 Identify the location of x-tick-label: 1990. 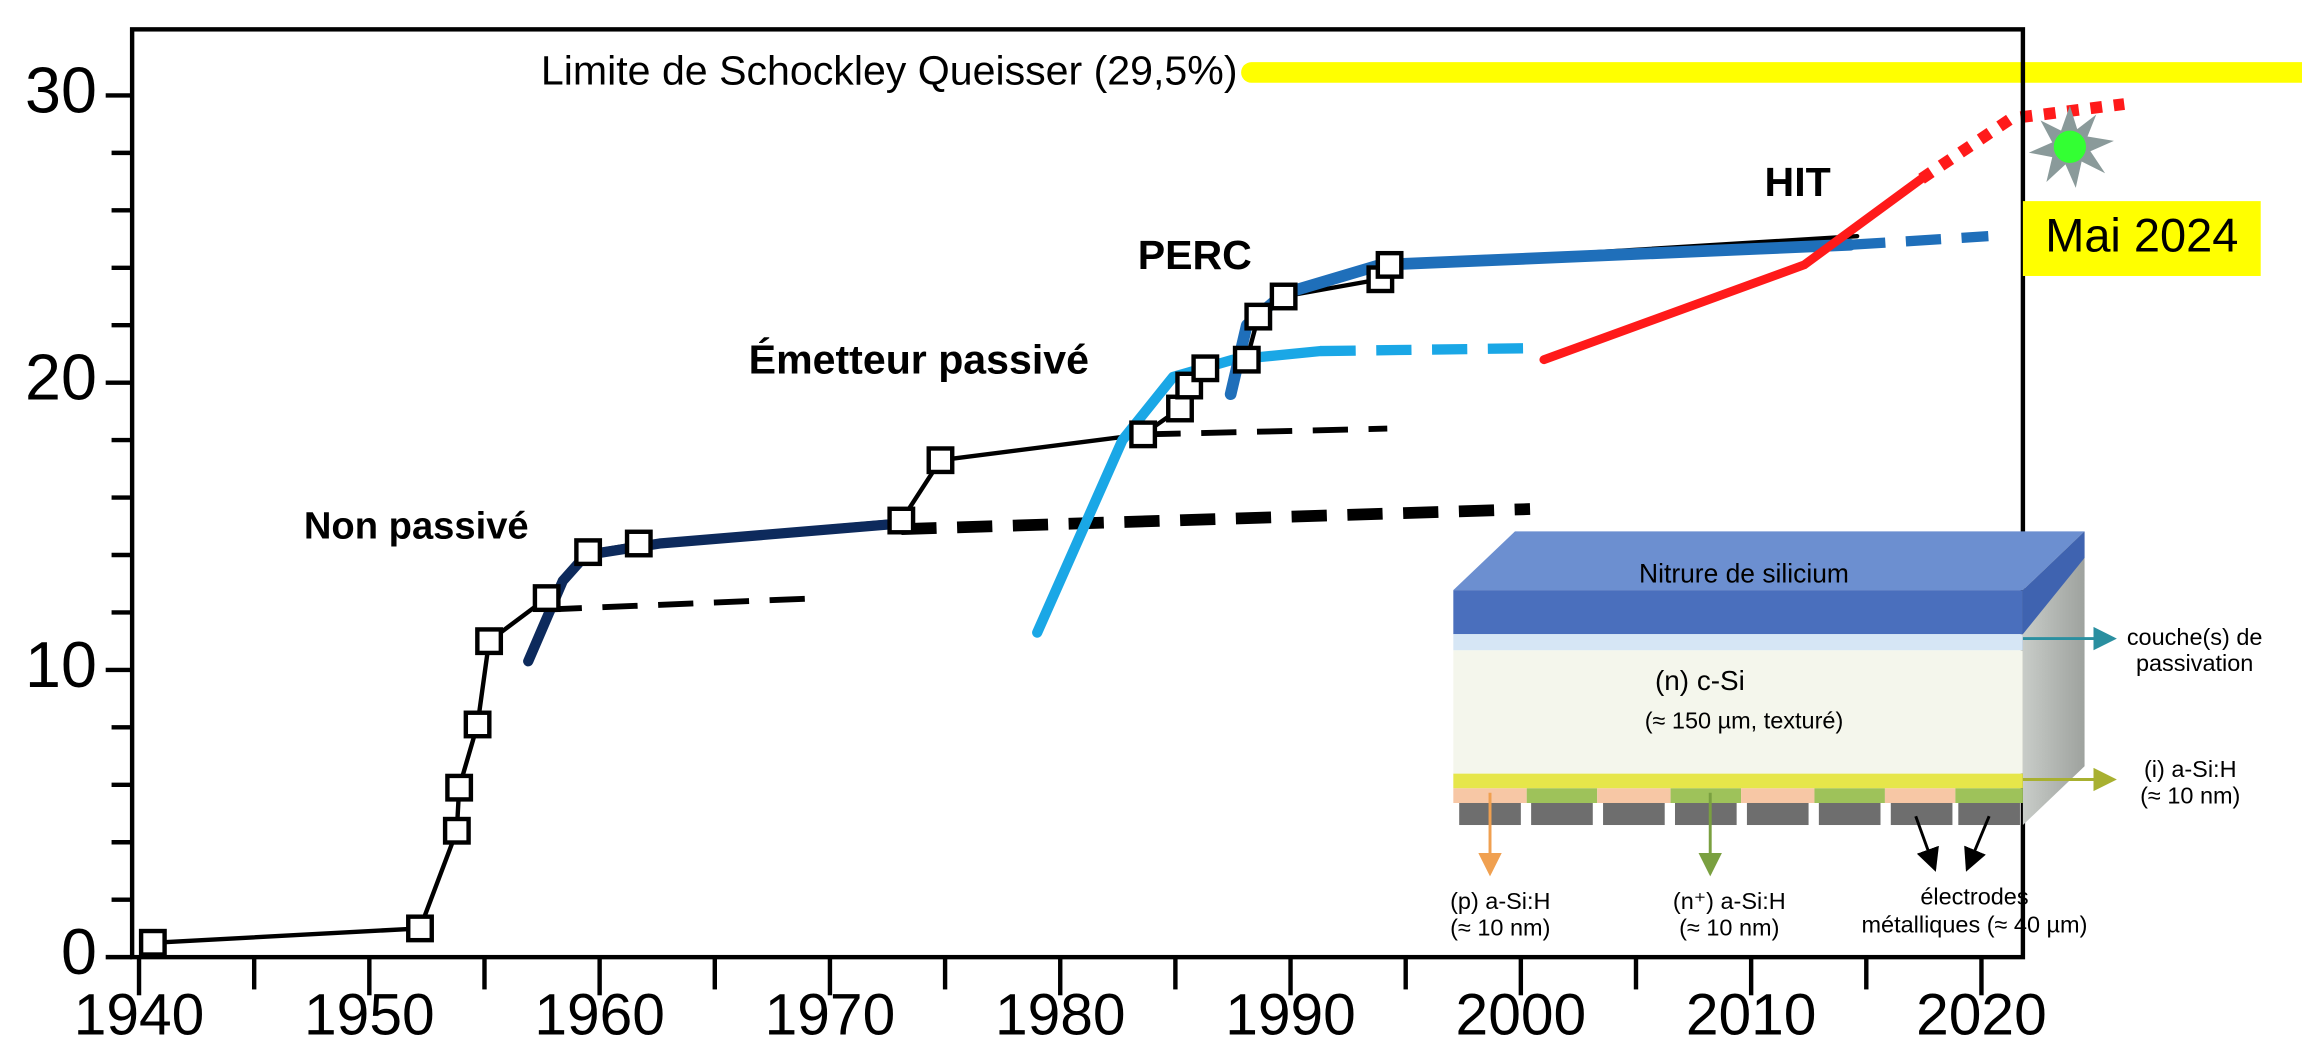
(1290, 1014).